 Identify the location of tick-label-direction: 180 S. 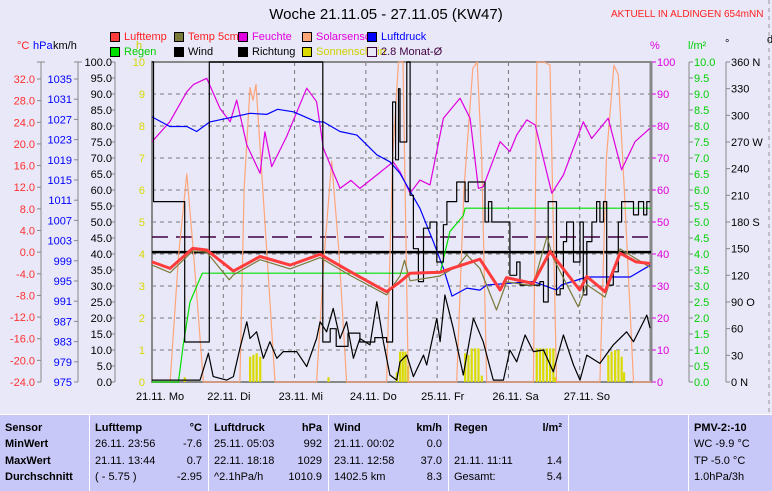
(745, 223).